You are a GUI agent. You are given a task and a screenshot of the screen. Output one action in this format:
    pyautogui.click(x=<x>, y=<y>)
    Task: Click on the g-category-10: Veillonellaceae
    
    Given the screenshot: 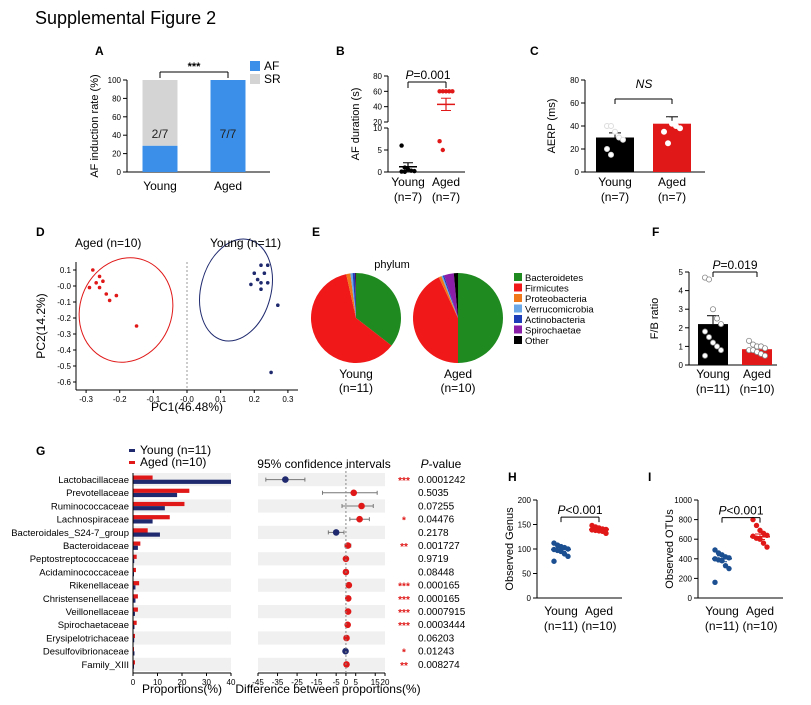 What is the action you would take?
    pyautogui.click(x=97, y=612)
    